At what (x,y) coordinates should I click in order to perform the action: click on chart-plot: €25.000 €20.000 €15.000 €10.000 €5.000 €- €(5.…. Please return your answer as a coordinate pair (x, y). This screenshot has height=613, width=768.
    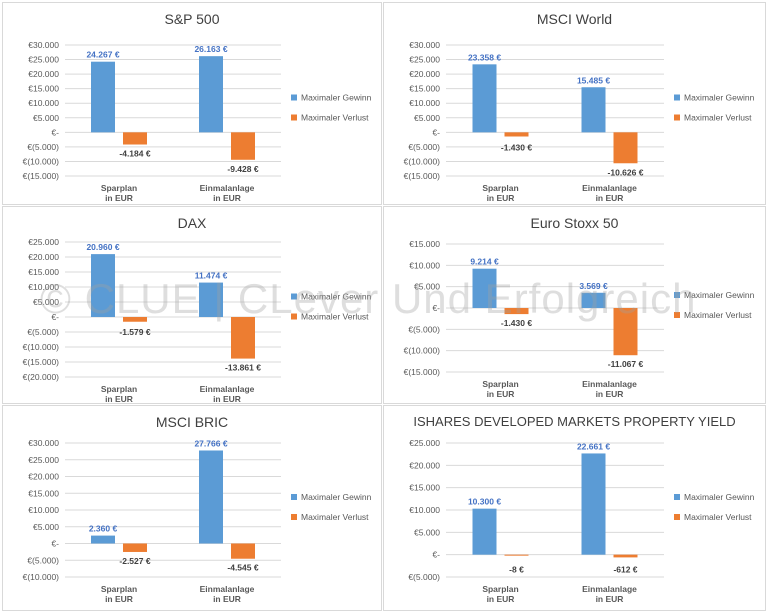
    Looking at the image, I should click on (581, 521).